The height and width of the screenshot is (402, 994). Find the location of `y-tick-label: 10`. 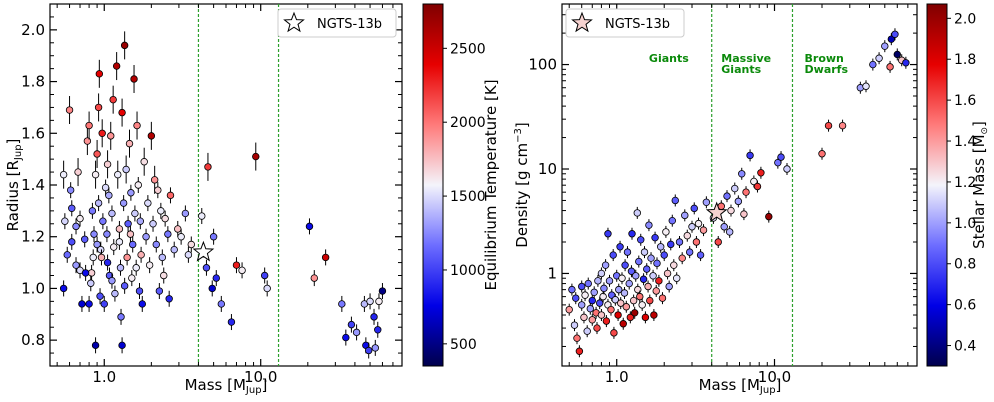

y-tick-label: 10 is located at coordinates (547, 169).